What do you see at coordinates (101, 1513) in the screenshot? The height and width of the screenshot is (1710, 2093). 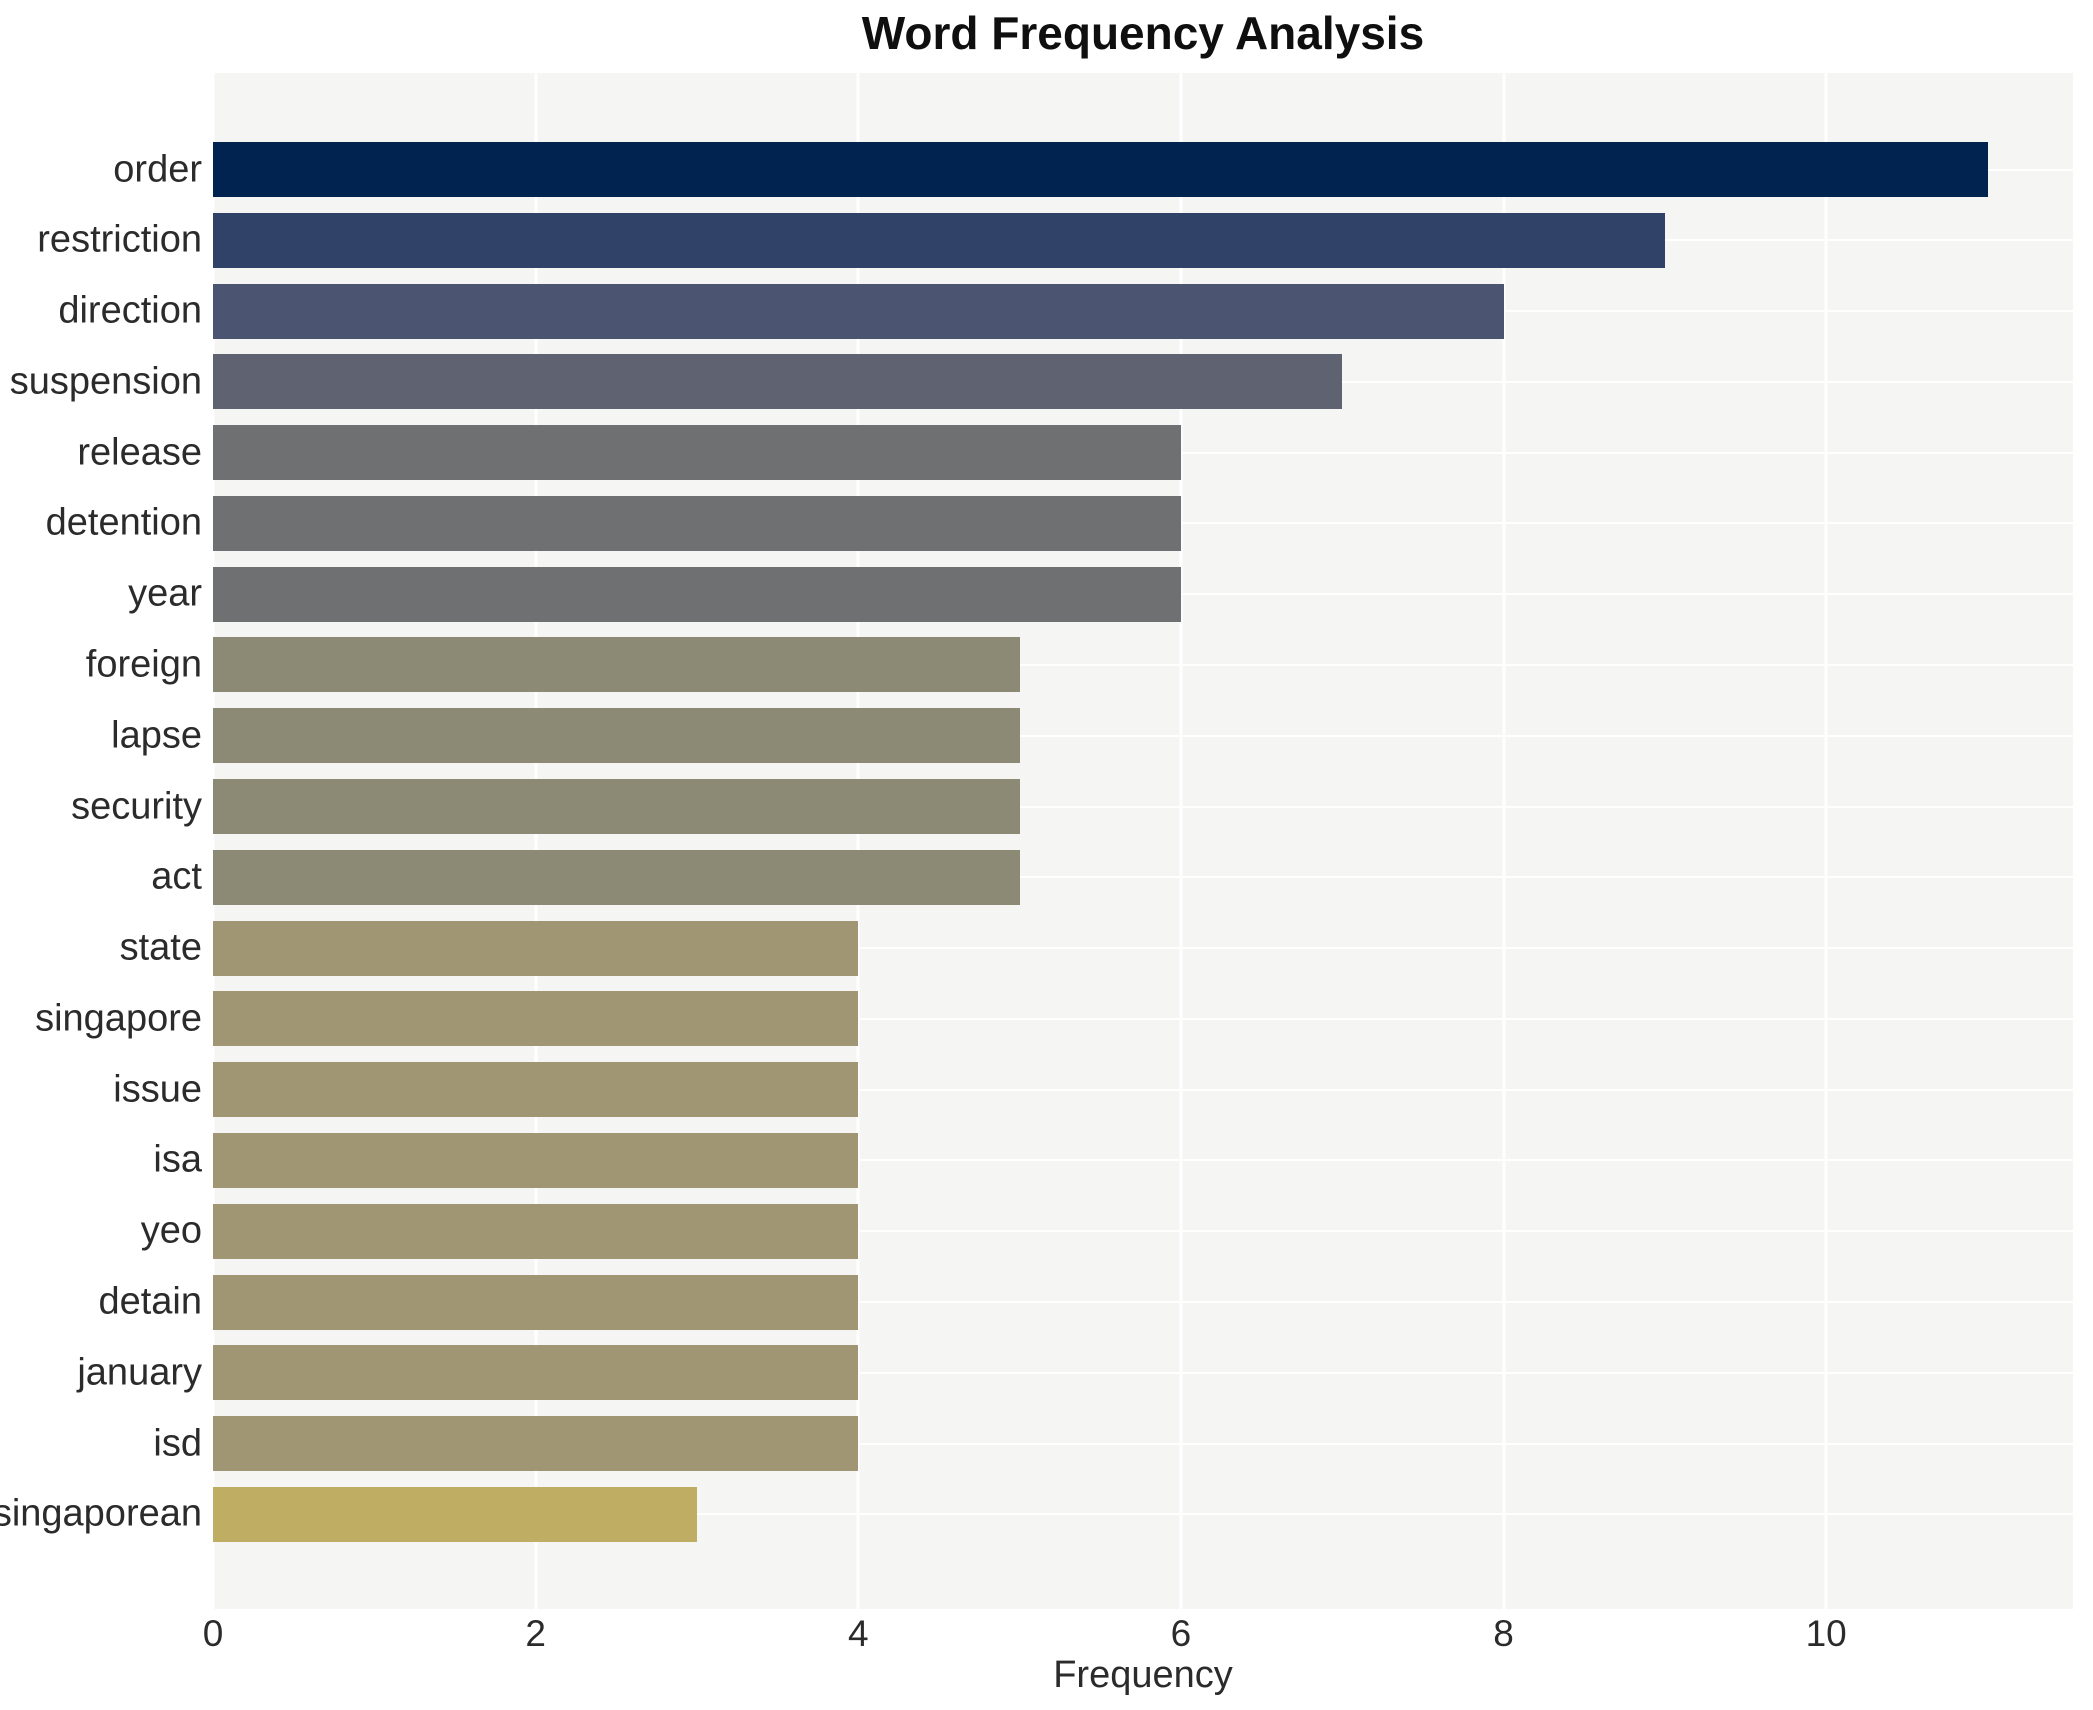 I see `y-tick-label: singaporean` at bounding box center [101, 1513].